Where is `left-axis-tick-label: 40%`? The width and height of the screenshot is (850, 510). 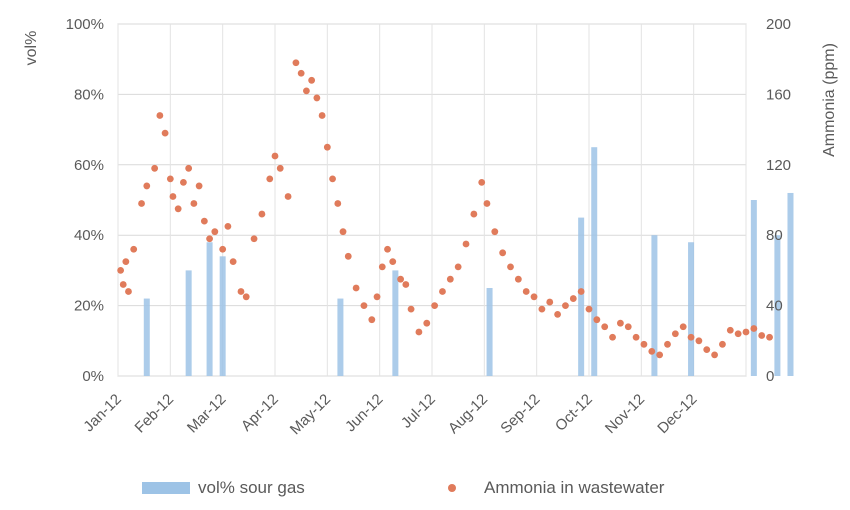
left-axis-tick-label: 40% is located at coordinates (89, 235).